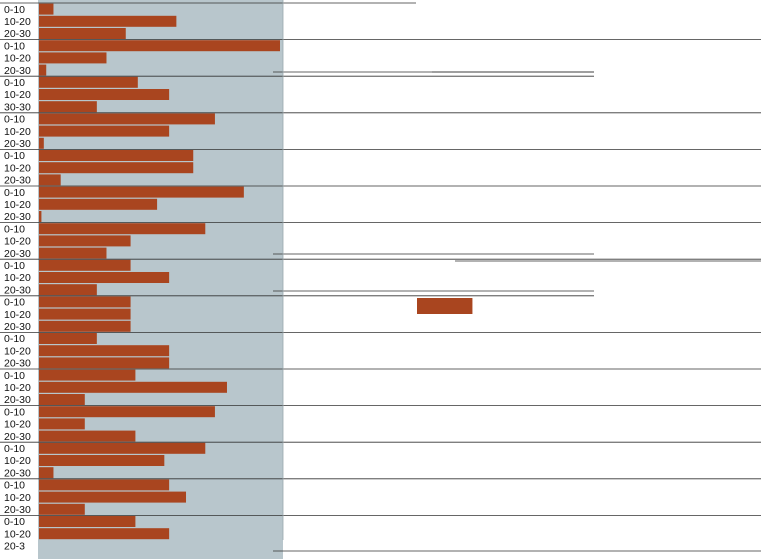  I want to click on bar-g14-r3, so click(62, 509).